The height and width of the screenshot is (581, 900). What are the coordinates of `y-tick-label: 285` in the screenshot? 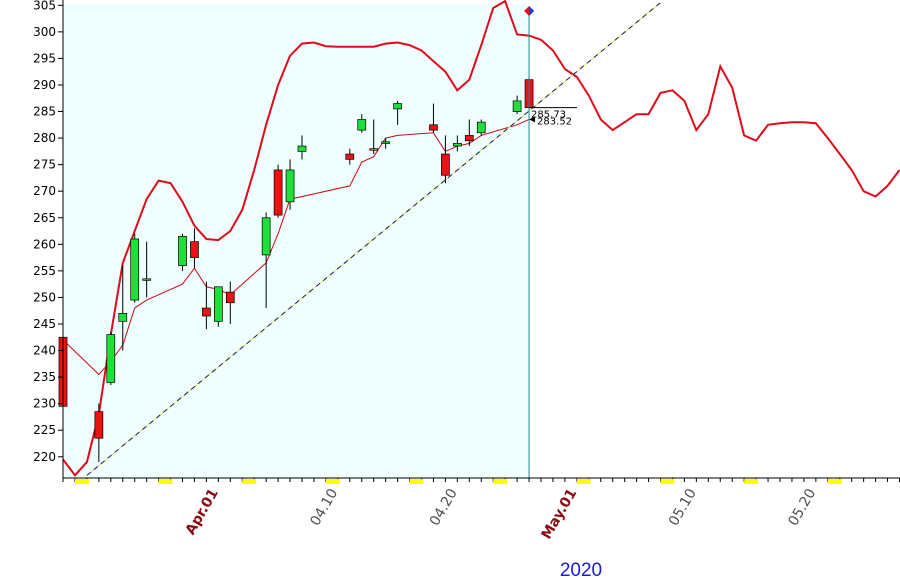 It's located at (44, 112).